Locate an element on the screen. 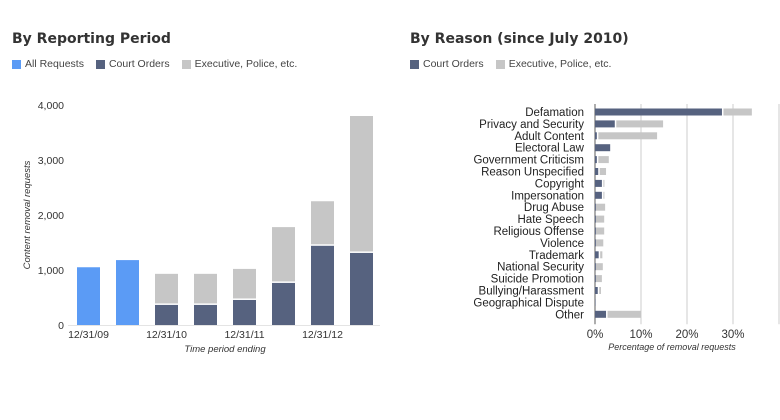  category-label: Electoral Law is located at coordinates (550, 149).